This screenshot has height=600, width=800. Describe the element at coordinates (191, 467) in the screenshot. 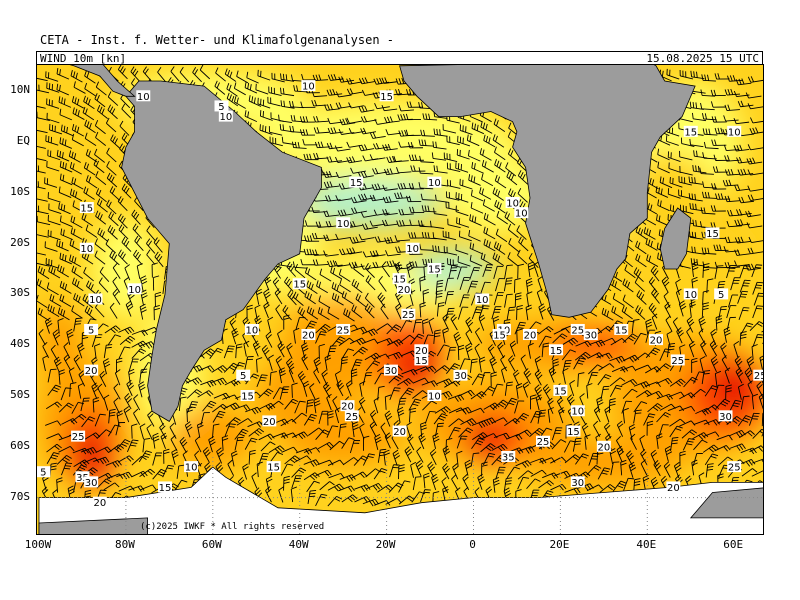

I see `speed-label: 10` at that location.